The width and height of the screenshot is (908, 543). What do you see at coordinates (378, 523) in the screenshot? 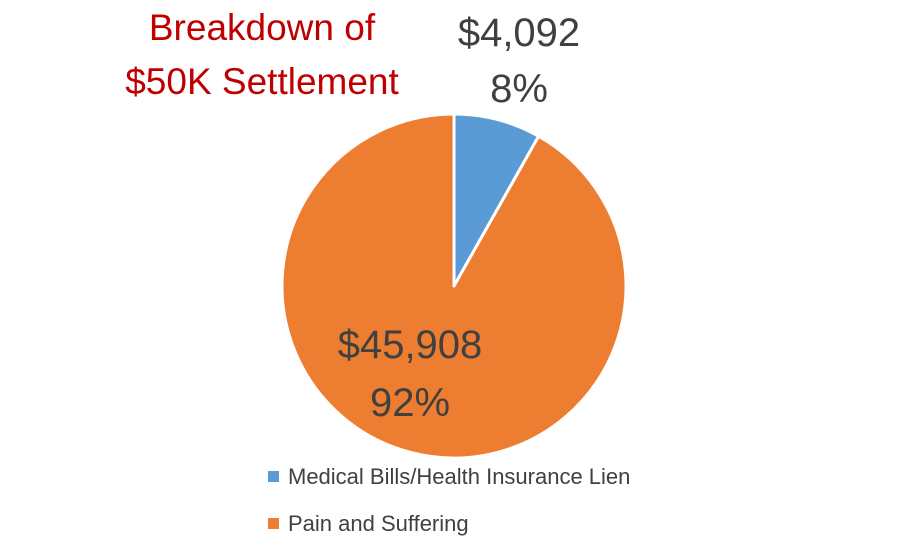
I see `legend-label-pain: Pain and Suffering` at bounding box center [378, 523].